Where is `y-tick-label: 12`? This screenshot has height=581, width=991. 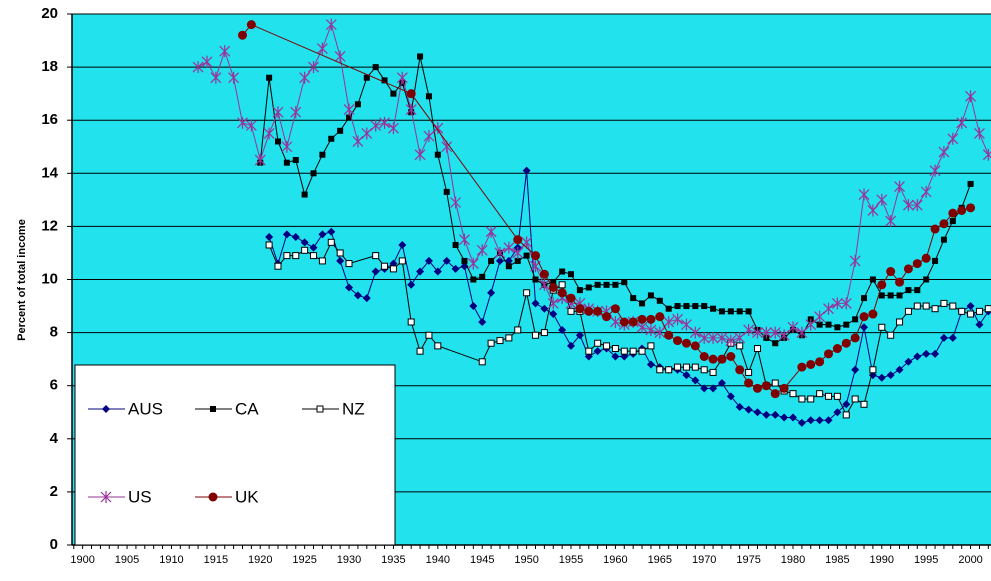
y-tick-label: 12 is located at coordinates (49, 225).